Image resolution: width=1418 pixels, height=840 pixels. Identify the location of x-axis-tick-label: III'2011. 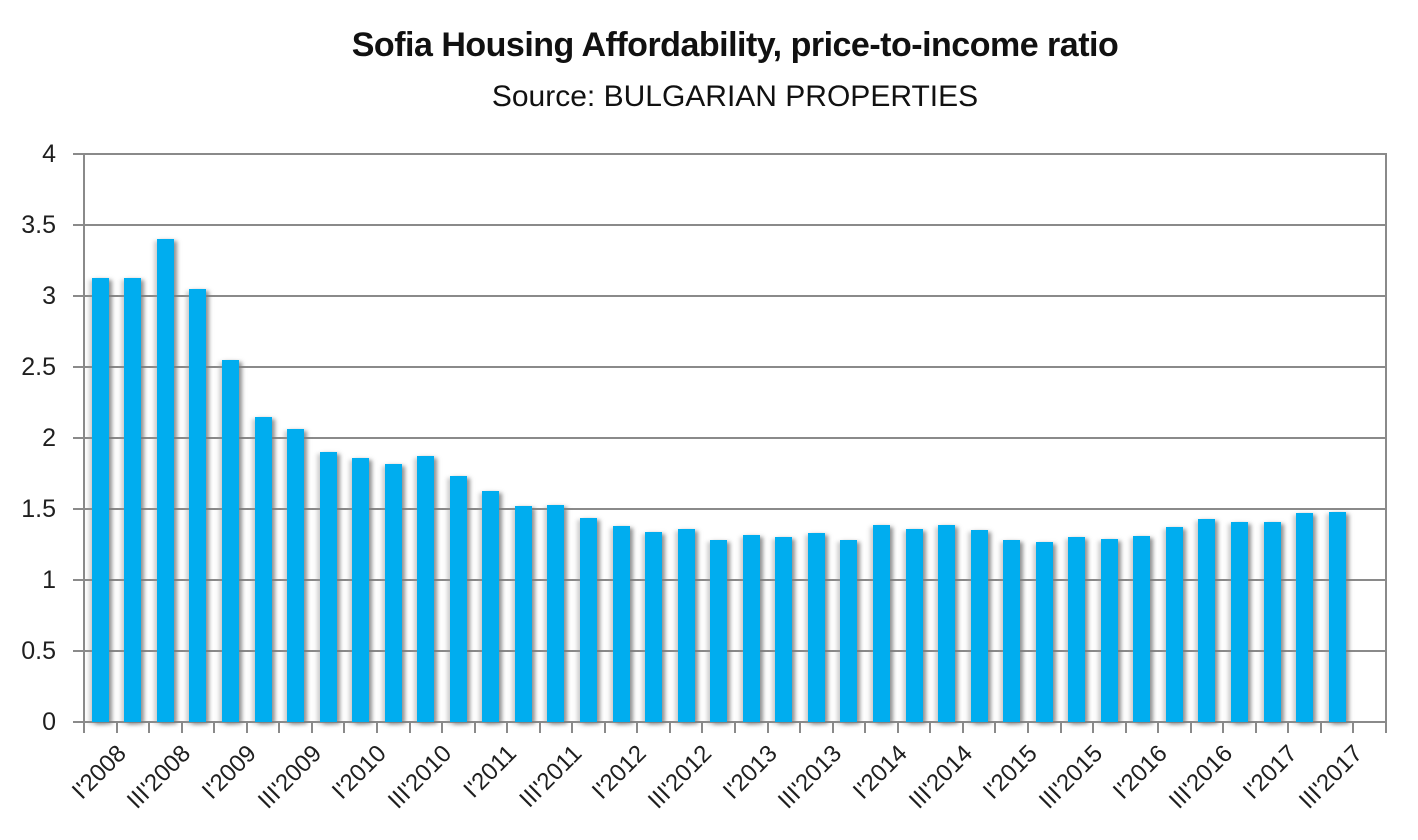
(551, 776).